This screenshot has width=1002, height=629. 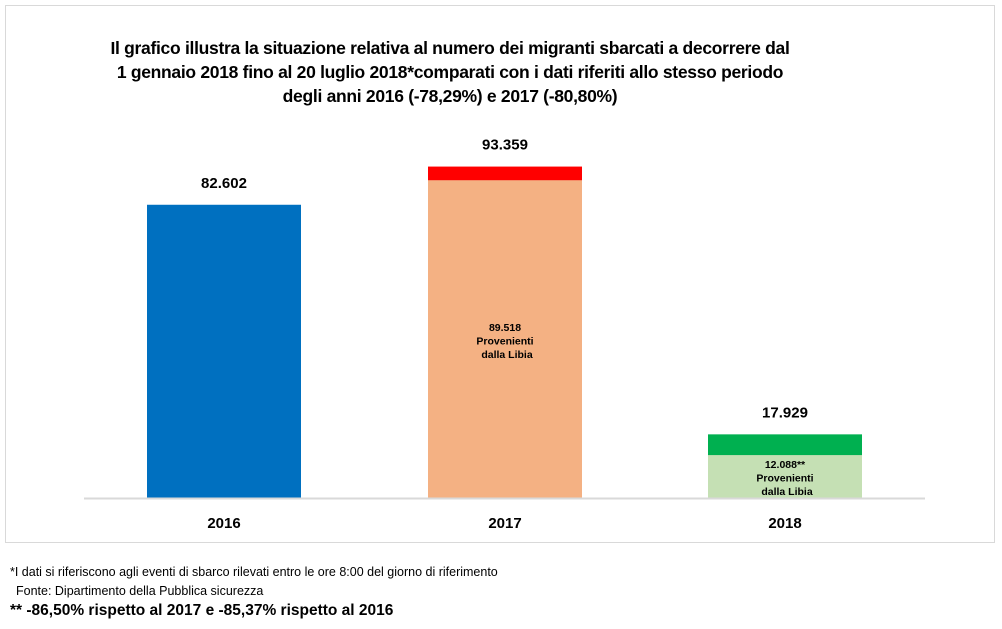 I want to click on bar-2018-libia-label: 12.088** Provenienti dalla Libia, so click(x=784, y=478).